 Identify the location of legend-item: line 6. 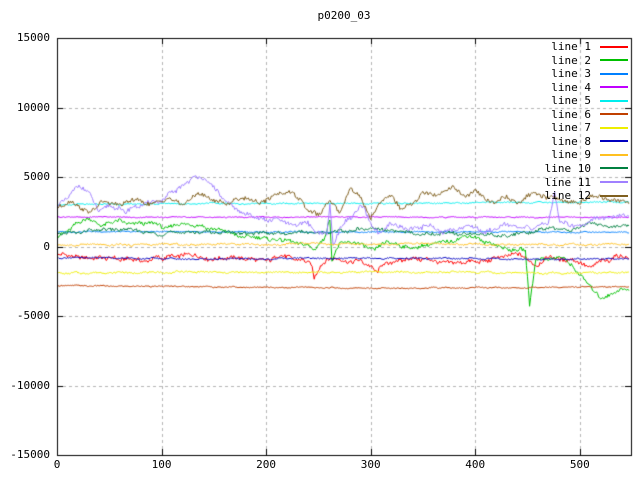
(589, 114).